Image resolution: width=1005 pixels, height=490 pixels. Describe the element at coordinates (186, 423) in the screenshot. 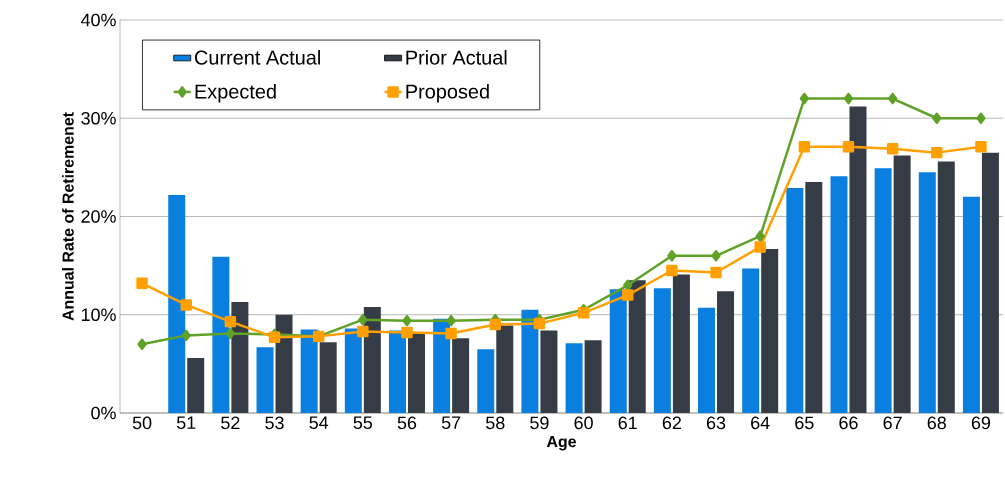

I see `x-tick-label: 51` at that location.